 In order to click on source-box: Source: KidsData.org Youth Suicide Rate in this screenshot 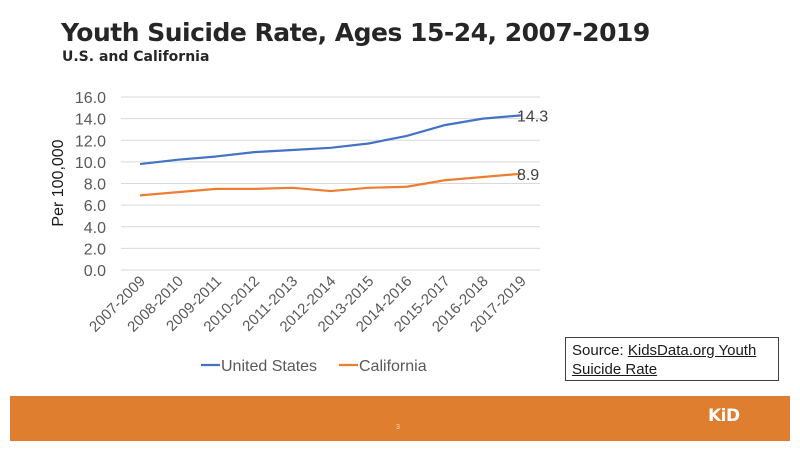, I will do `click(672, 359)`.